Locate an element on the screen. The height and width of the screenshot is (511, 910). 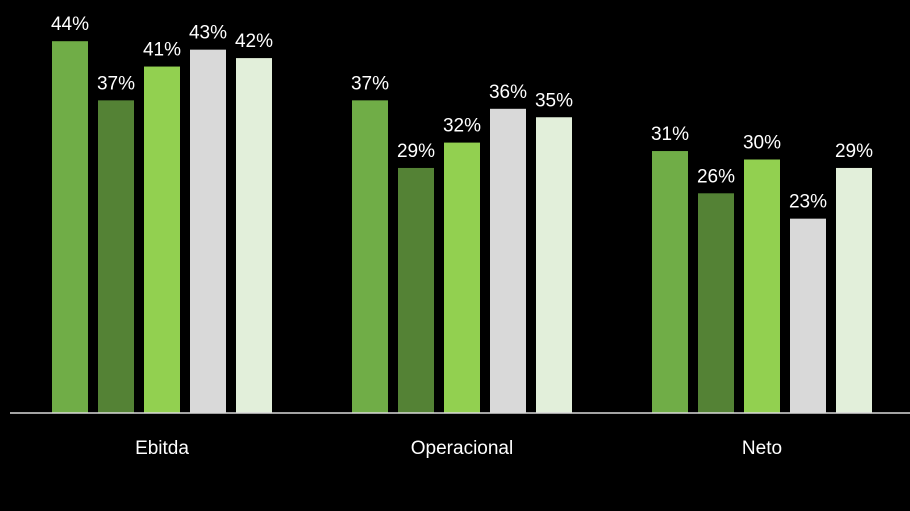
value-label-neto-2: 26% is located at coordinates (716, 176).